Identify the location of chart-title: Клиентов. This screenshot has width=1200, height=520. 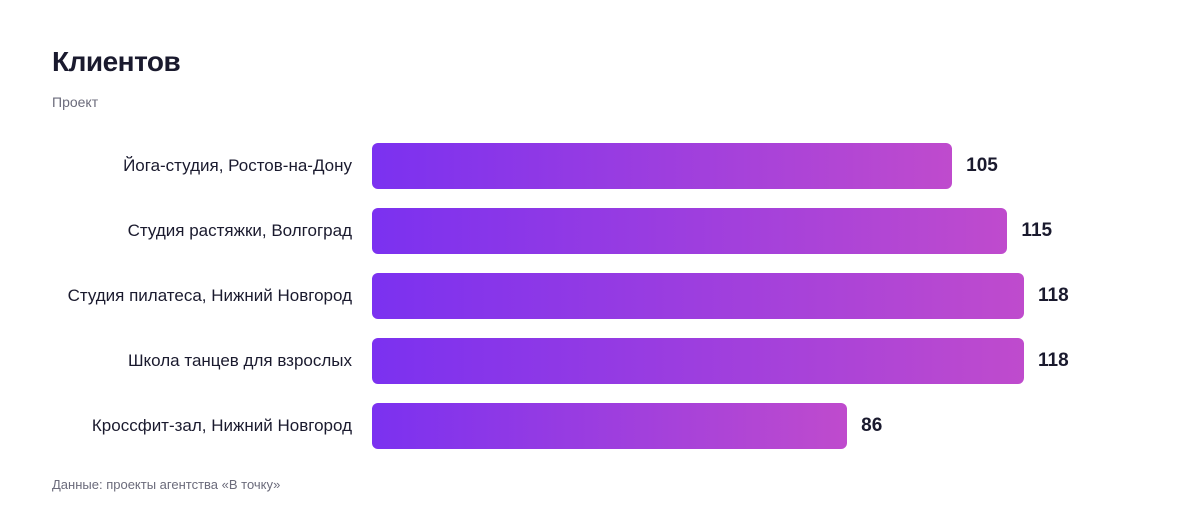
(116, 61).